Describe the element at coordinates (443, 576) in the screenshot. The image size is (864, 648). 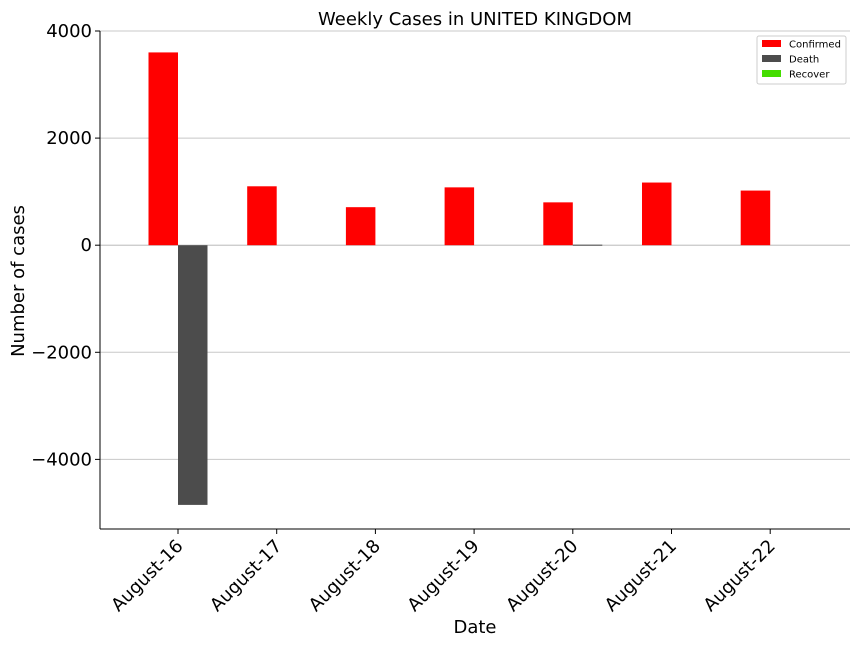
I see `x-tick-label: August-19` at that location.